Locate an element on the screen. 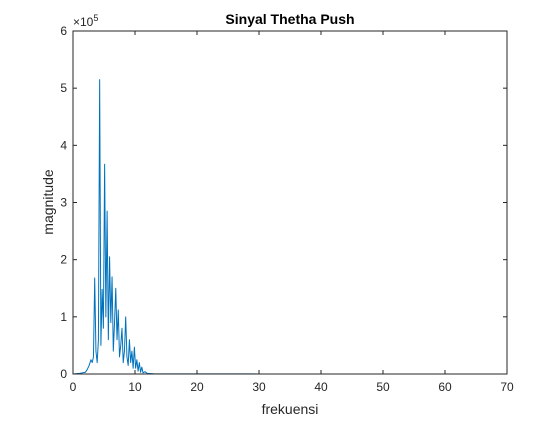 This screenshot has width=560, height=425. x-tick-label: 70 is located at coordinates (507, 387).